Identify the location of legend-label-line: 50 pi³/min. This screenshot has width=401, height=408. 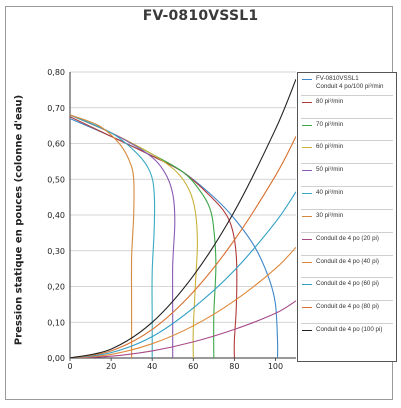
(330, 169).